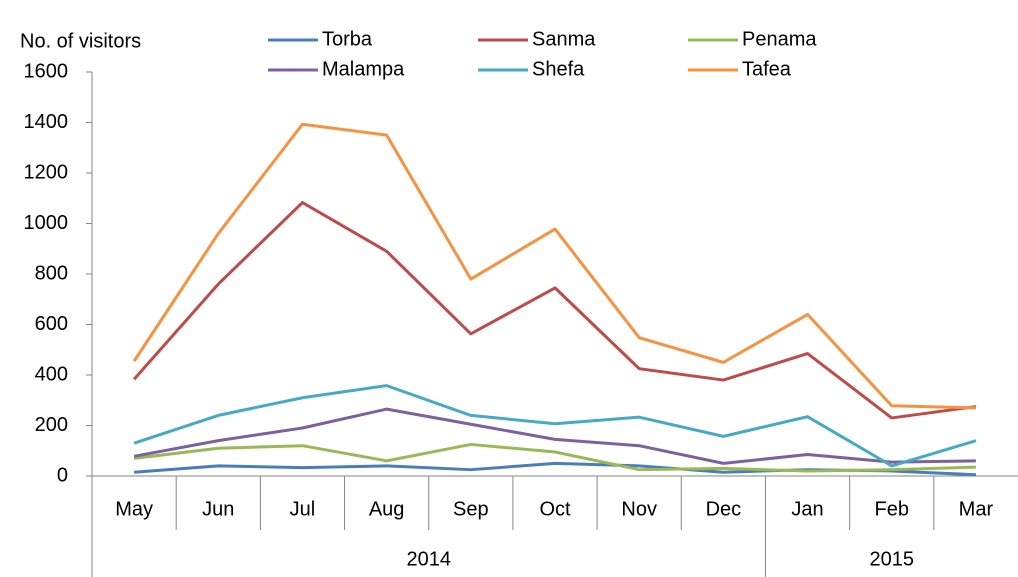 The height and width of the screenshot is (577, 1018). What do you see at coordinates (639, 509) in the screenshot?
I see `x-tick-label: Nov` at bounding box center [639, 509].